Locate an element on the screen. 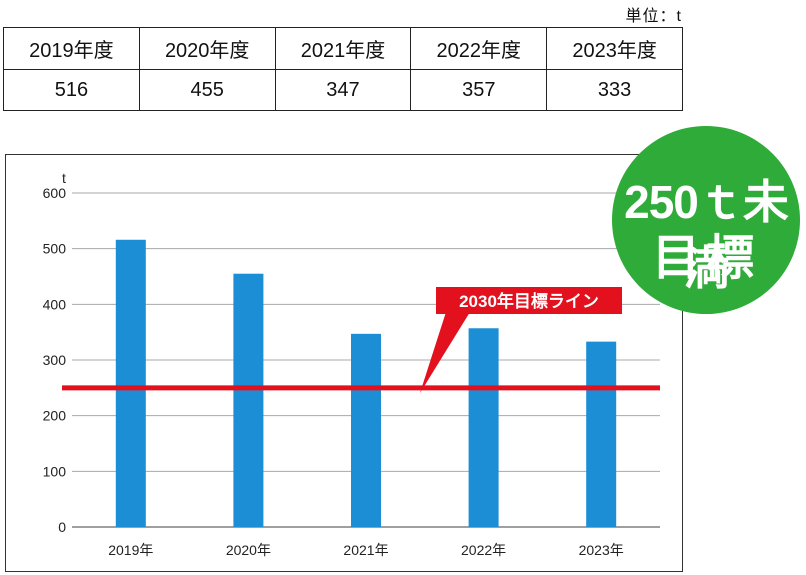 The image size is (806, 575). goal-badge: 250ｔ未満 目標 is located at coordinates (706, 220).